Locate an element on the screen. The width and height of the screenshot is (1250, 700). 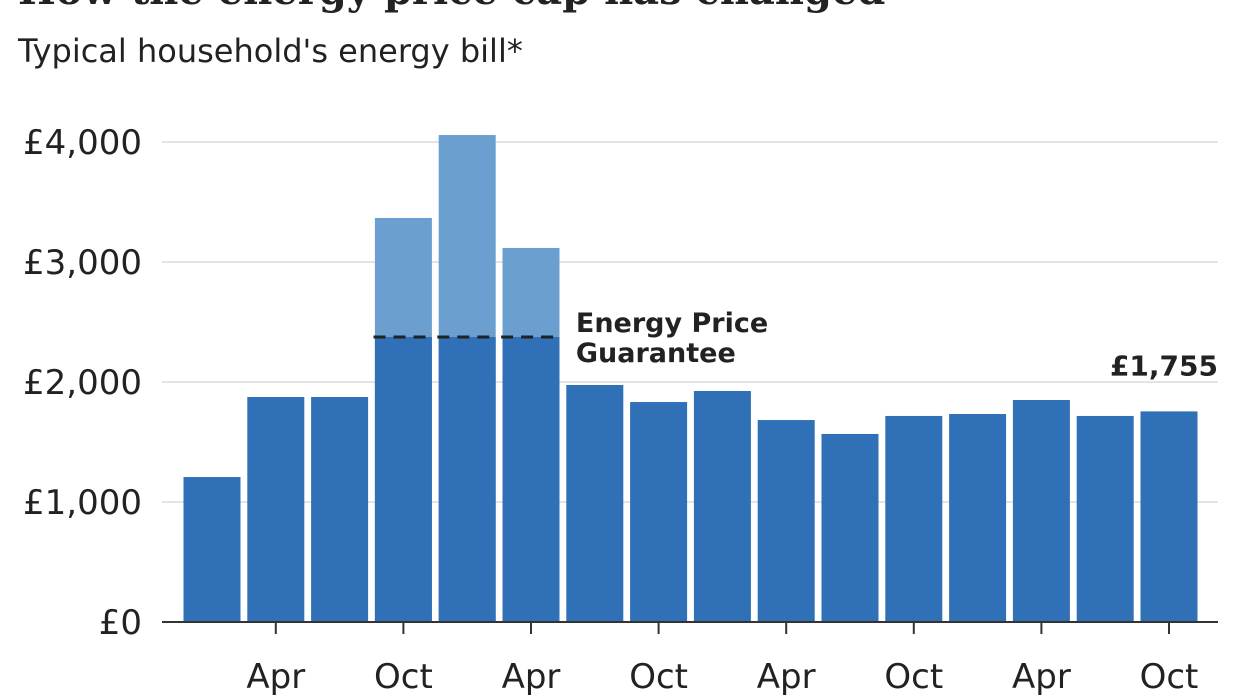
y-tick-label: £3,000 is located at coordinates (82, 263).